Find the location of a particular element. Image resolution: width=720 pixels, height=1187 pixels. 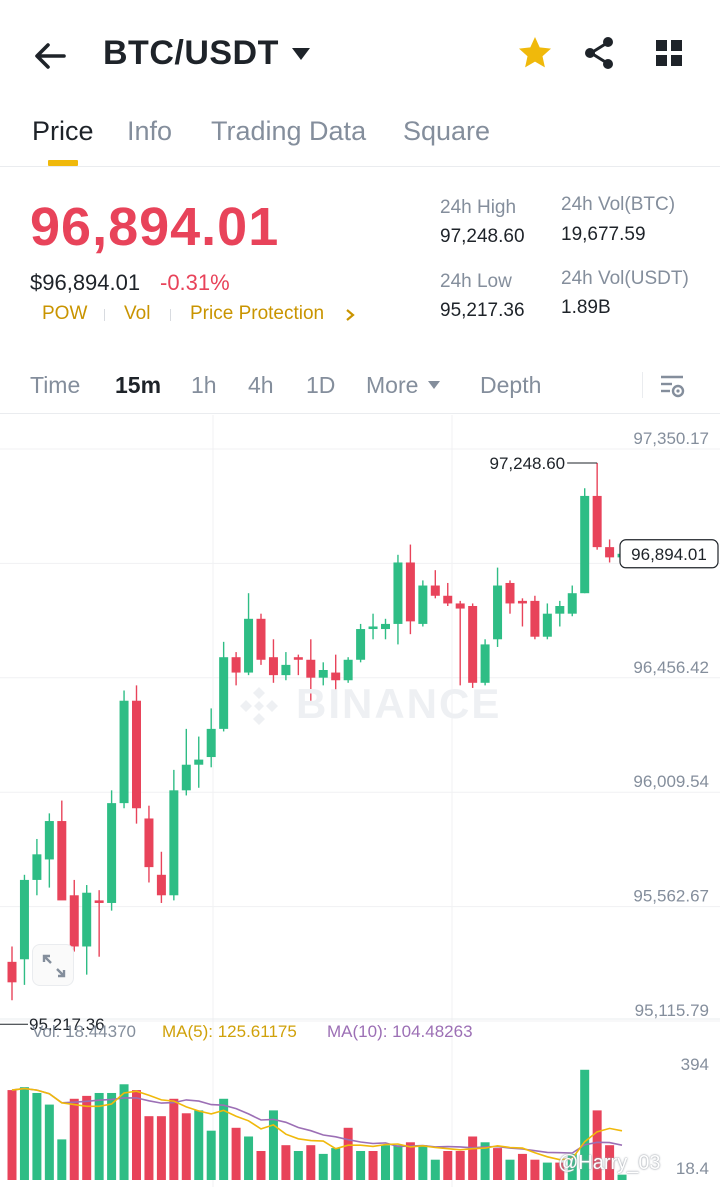

stat-low-value: 95,217.36 is located at coordinates (482, 310).